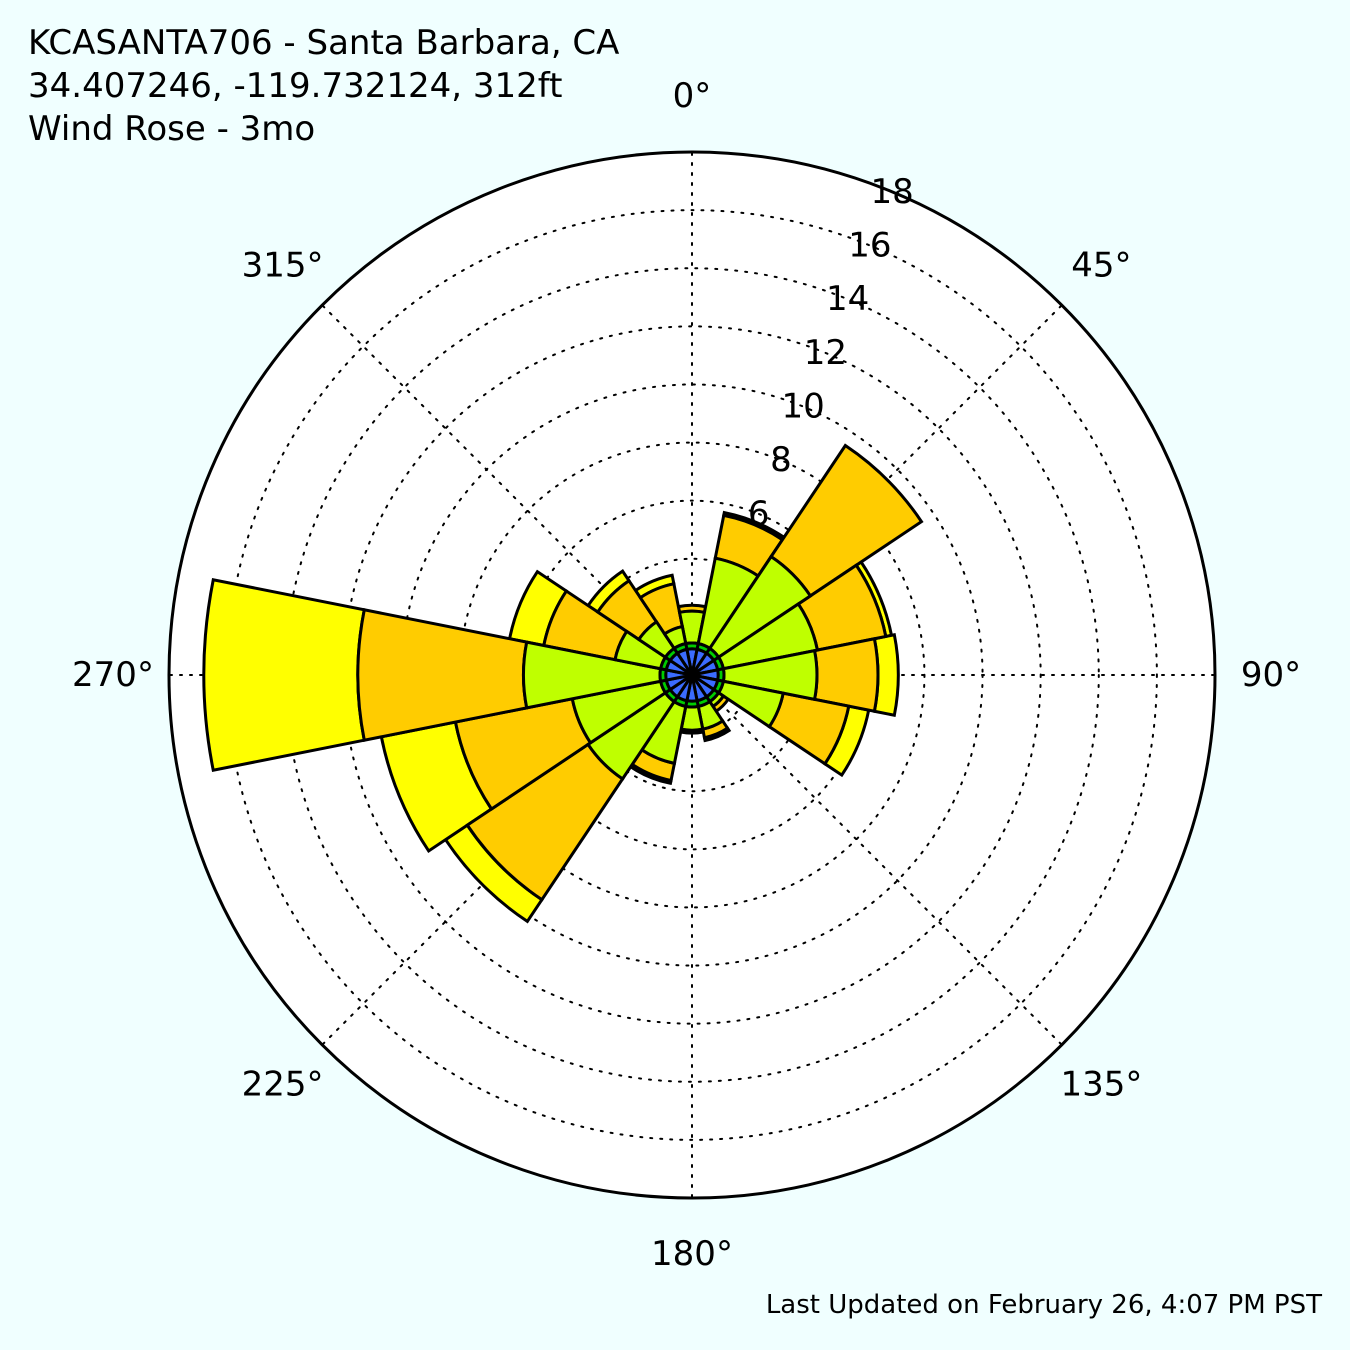 The image size is (1350, 1350). Describe the element at coordinates (892, 192) in the screenshot. I see `radial-tick-label: 18` at that location.